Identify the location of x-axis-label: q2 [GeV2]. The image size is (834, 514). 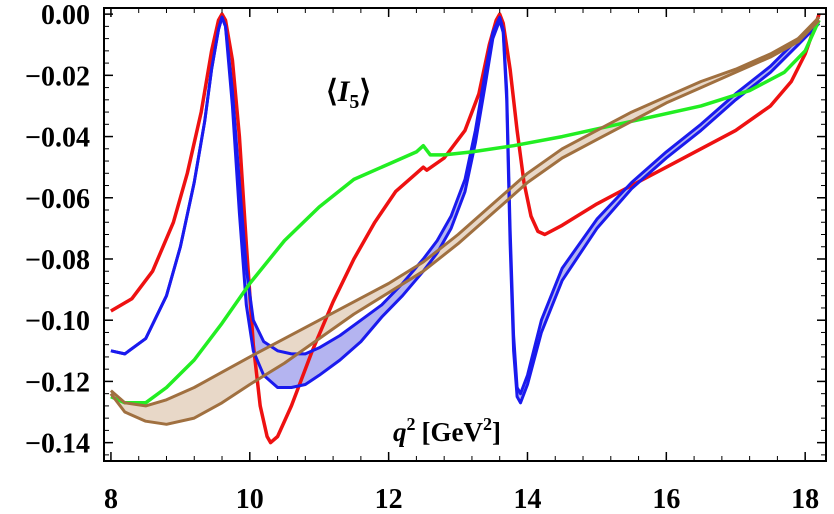
(447, 430).